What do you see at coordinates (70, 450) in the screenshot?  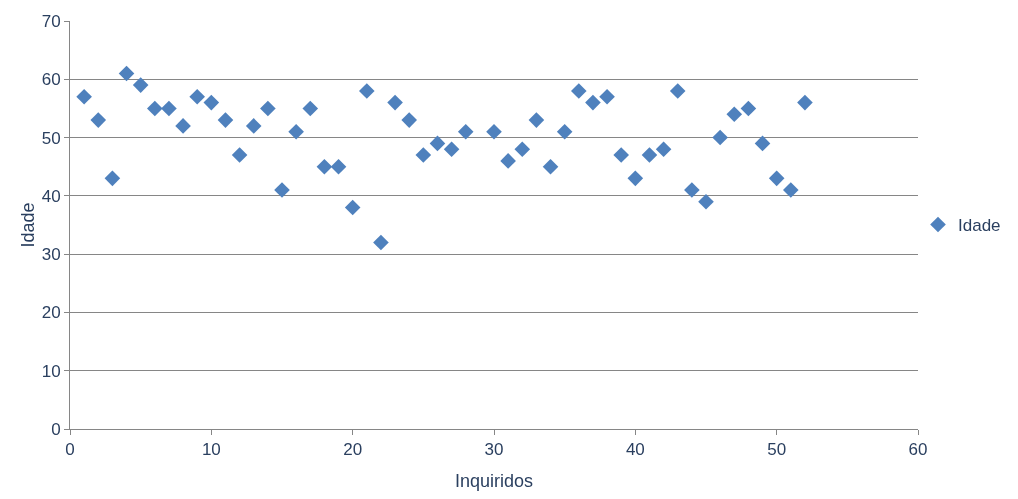 I see `x-tick-label: 0` at bounding box center [70, 450].